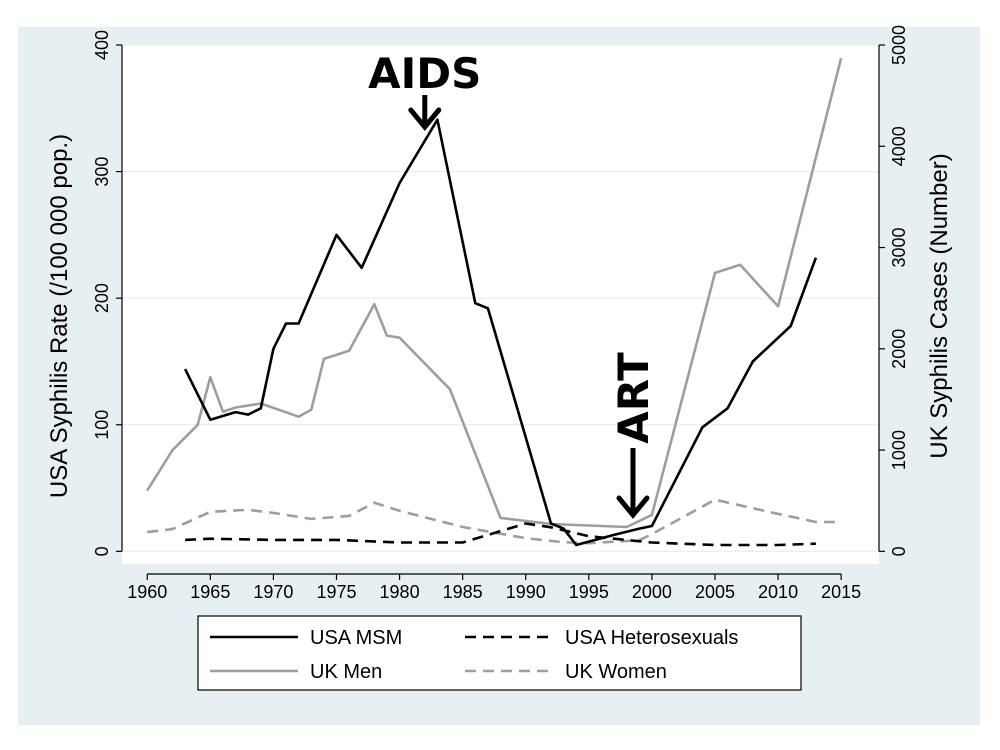  What do you see at coordinates (210, 592) in the screenshot?
I see `x-tick-label: 1965` at bounding box center [210, 592].